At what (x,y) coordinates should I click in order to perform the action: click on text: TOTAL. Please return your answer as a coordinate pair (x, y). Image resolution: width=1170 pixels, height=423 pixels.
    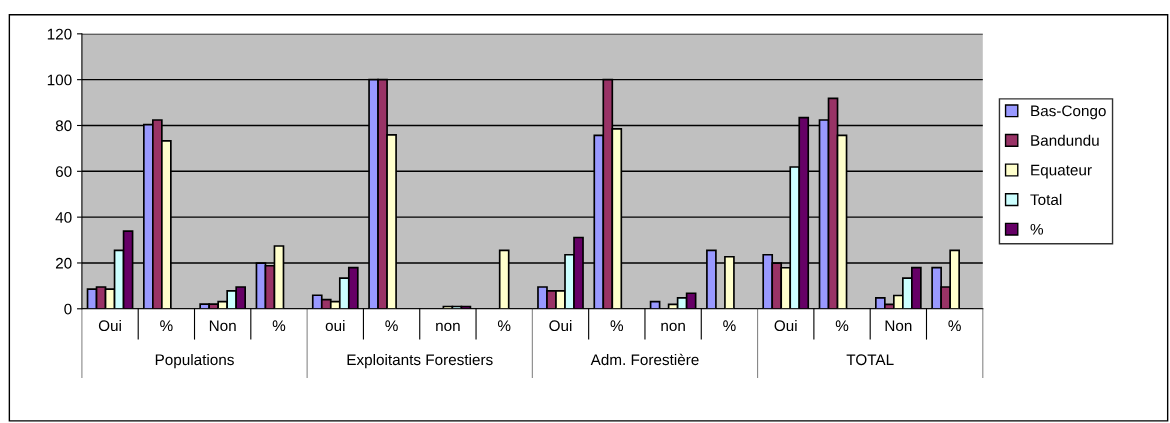
    Looking at the image, I should click on (870, 360).